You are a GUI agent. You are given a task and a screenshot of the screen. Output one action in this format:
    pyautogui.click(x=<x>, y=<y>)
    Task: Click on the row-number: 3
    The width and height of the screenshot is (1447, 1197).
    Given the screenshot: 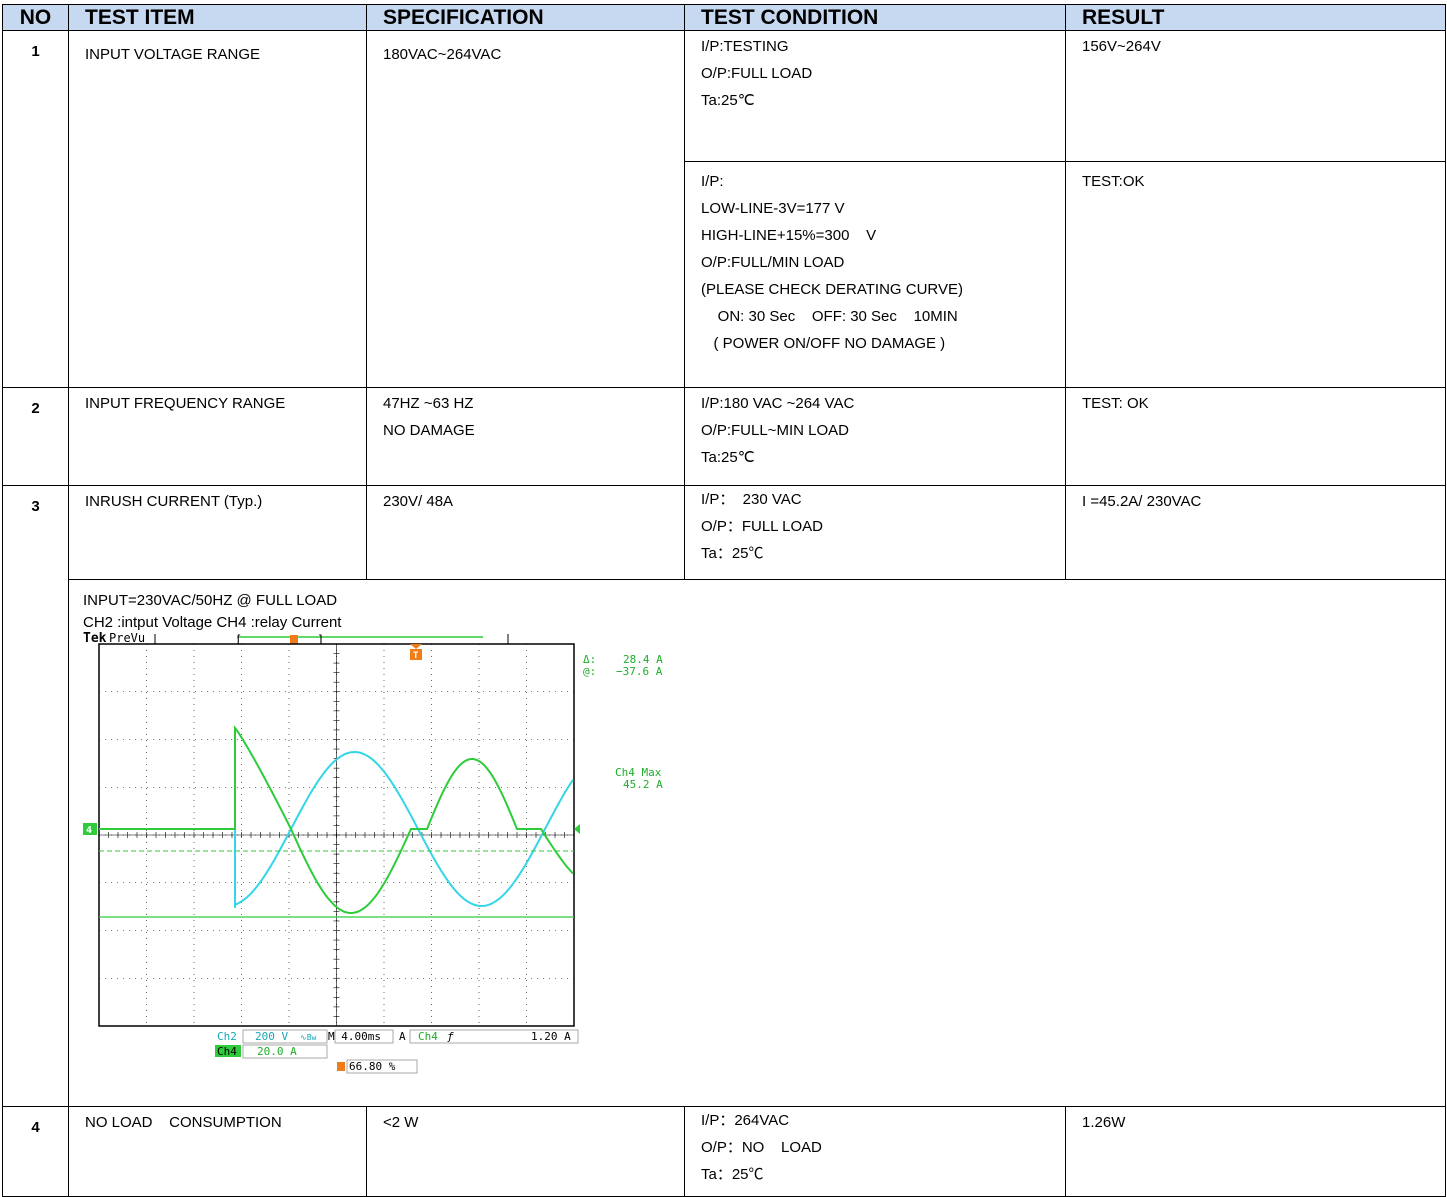 What is the action you would take?
    pyautogui.click(x=36, y=796)
    